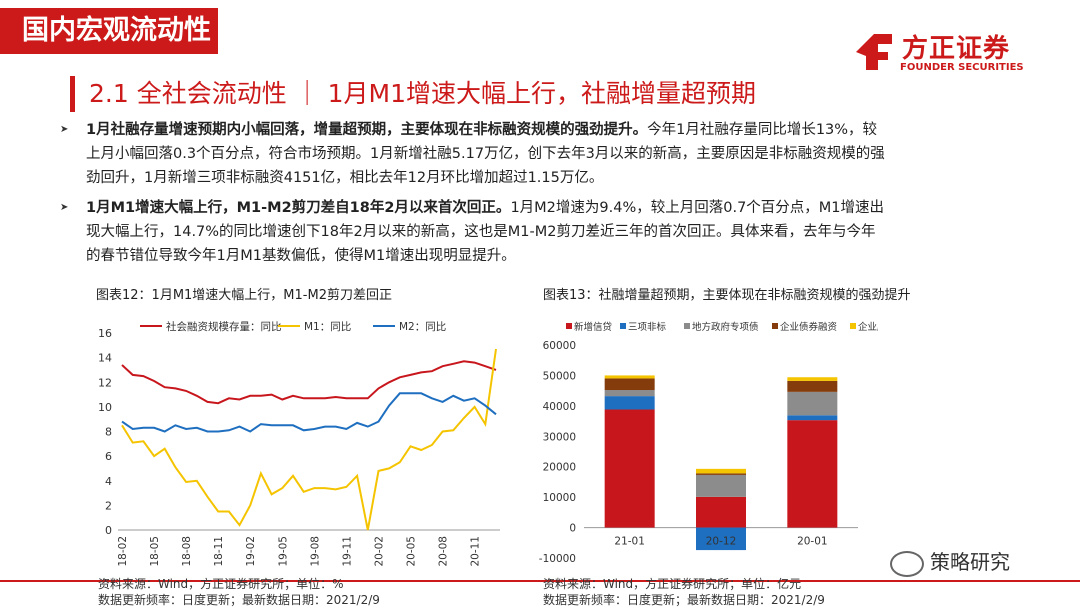 The height and width of the screenshot is (608, 1080). What do you see at coordinates (559, 437) in the screenshot?
I see `y-tick-label-30000: 30000` at bounding box center [559, 437].